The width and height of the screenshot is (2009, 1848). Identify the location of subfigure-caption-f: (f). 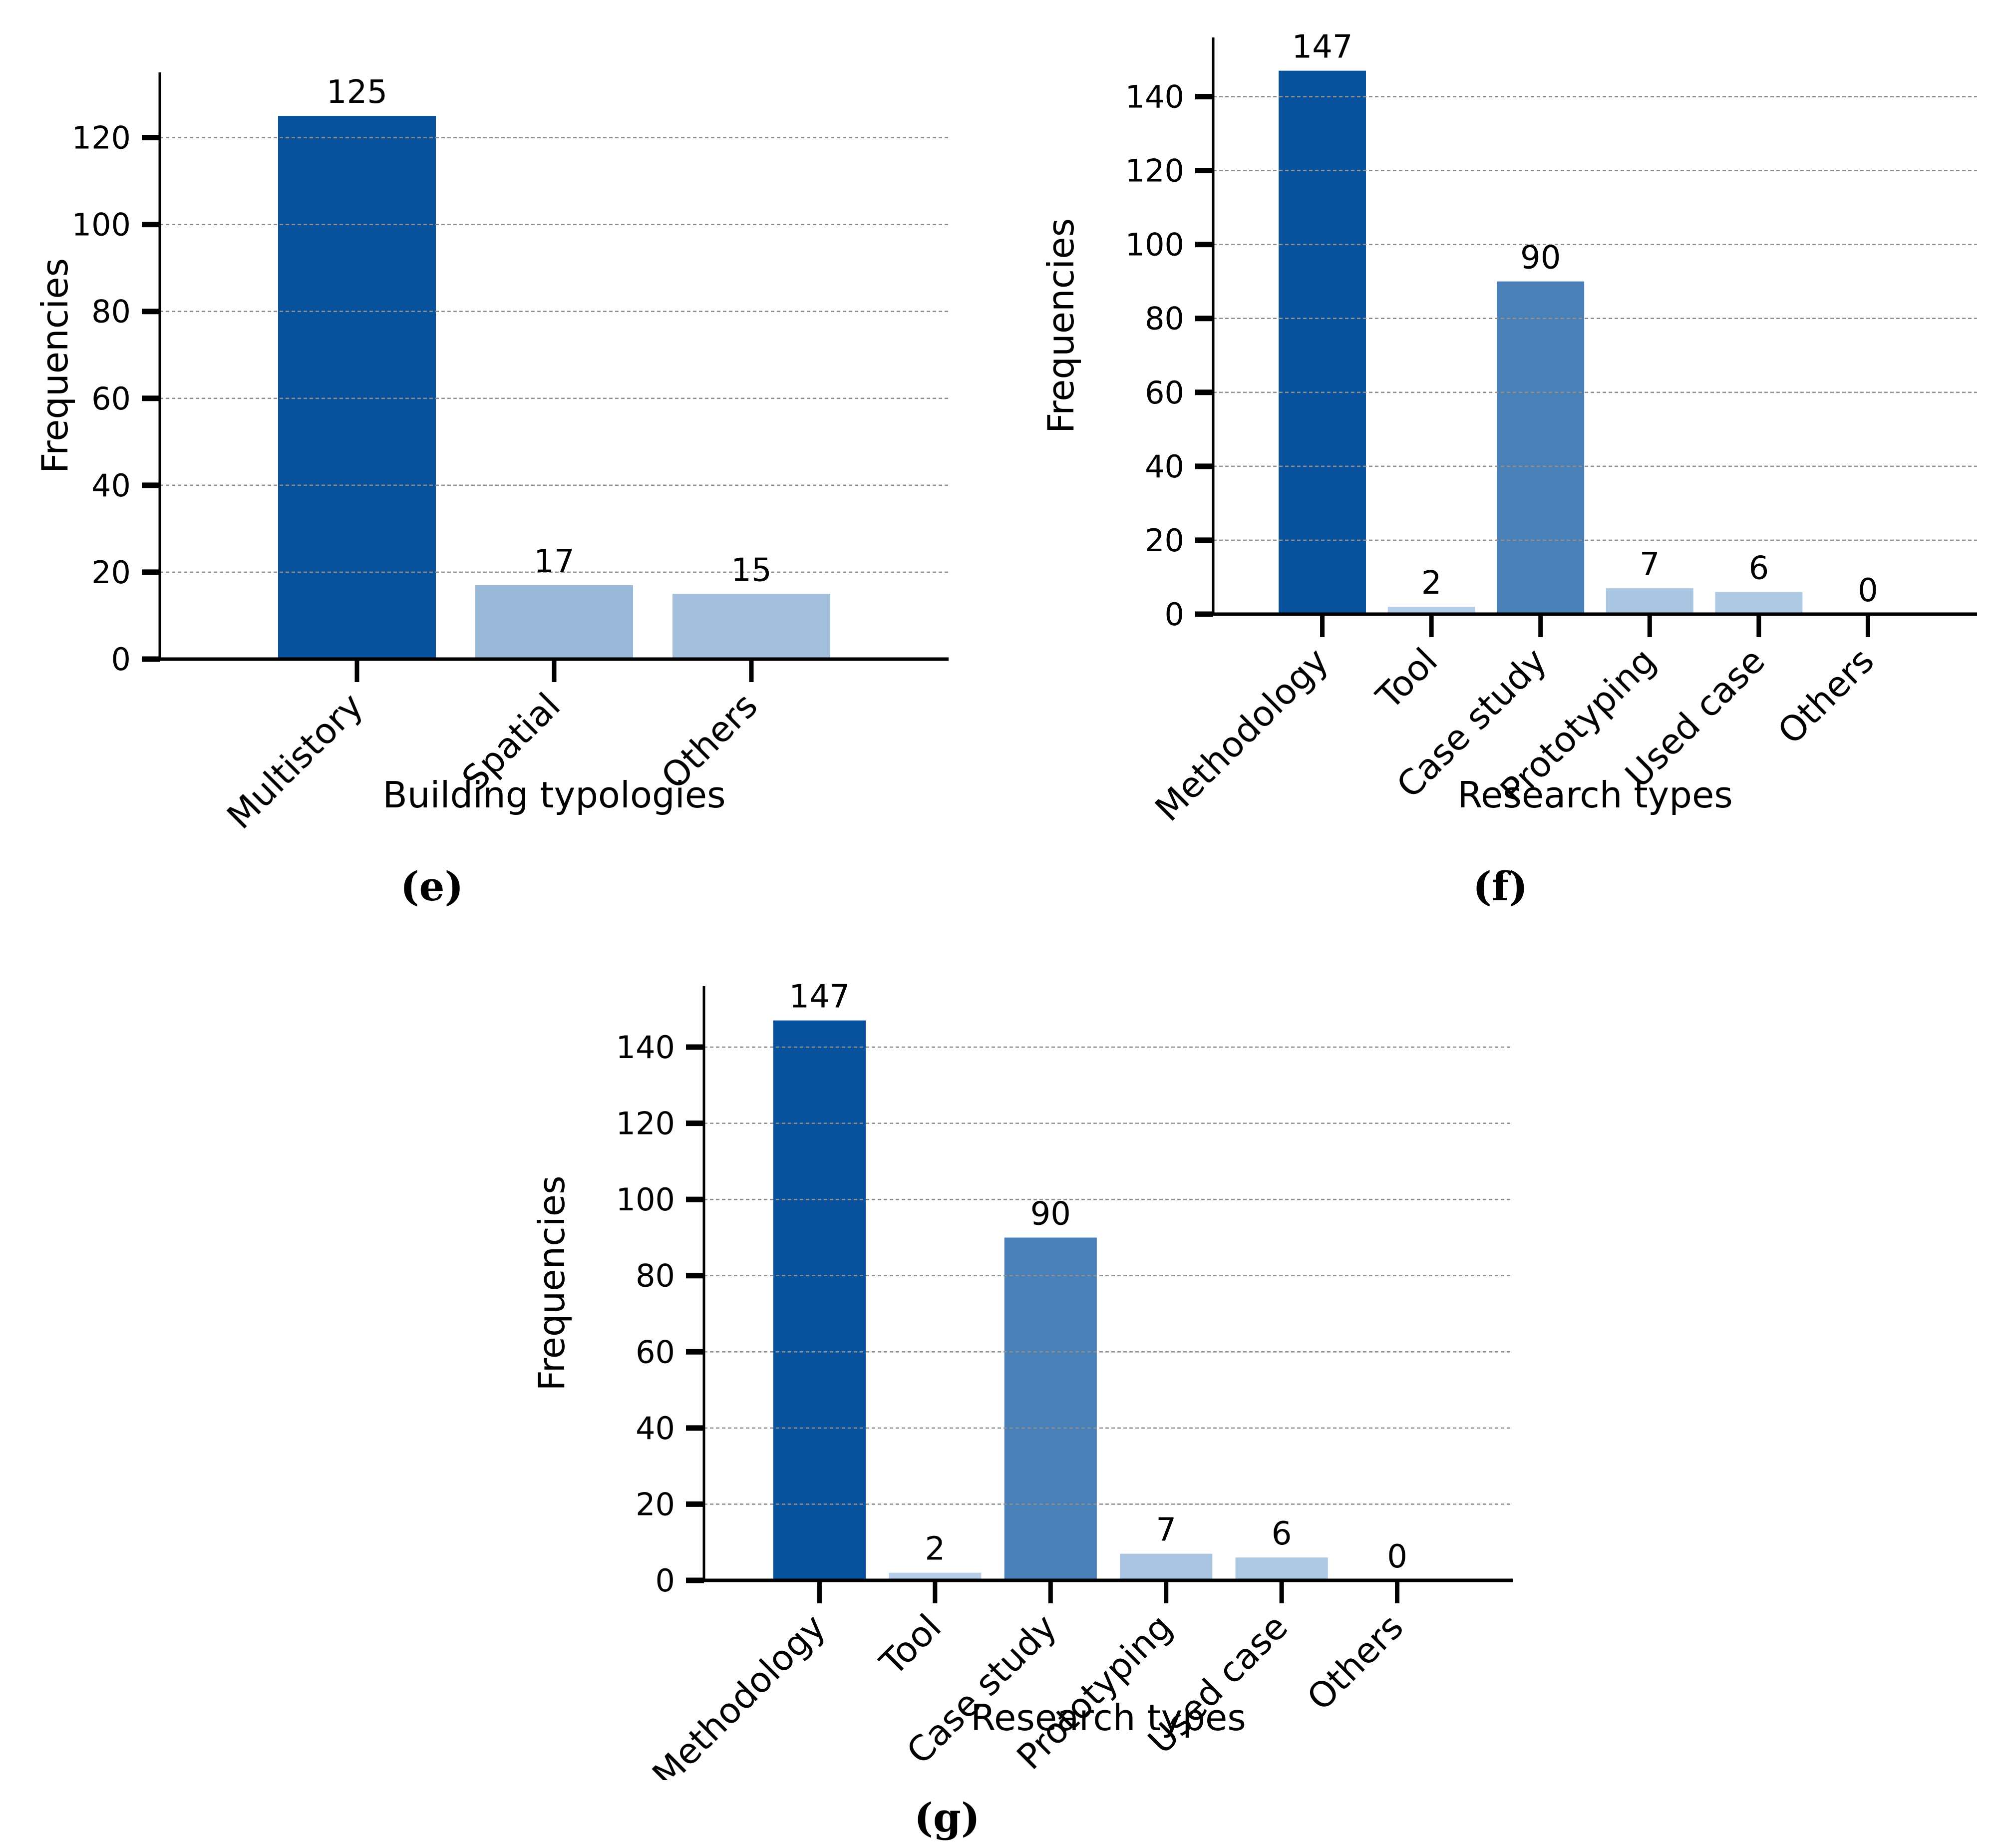
(1500, 886).